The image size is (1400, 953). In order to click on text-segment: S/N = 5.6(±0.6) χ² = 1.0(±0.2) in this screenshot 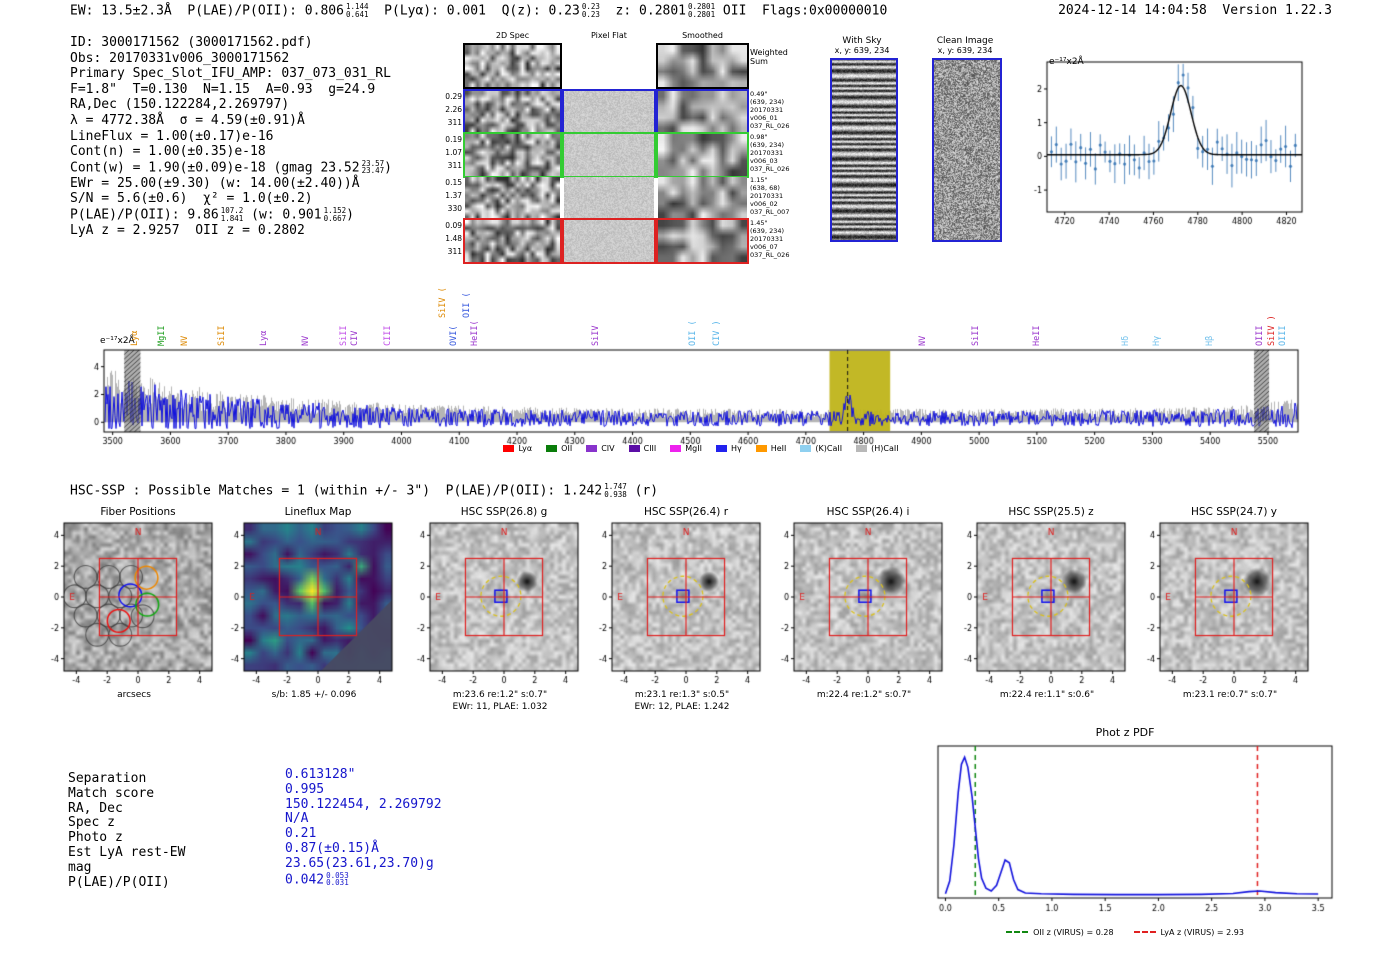, I will do `click(191, 199)`.